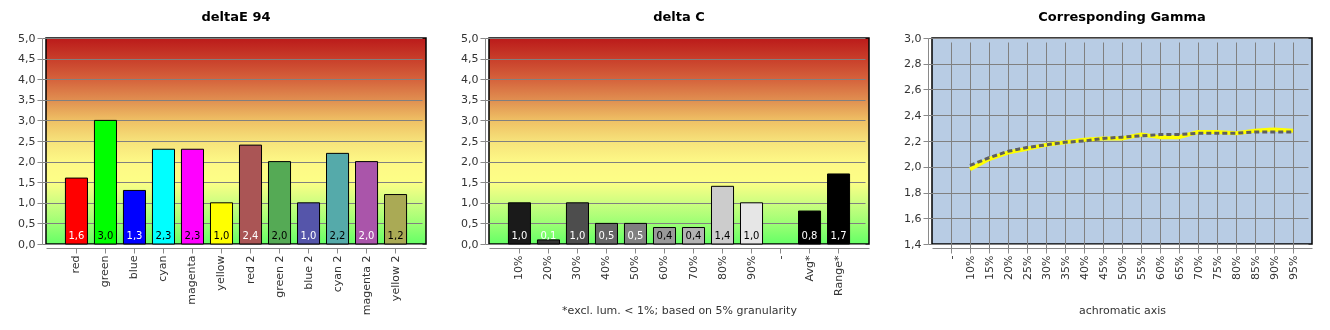 Image resolution: width=1330 pixels, height=330 pixels. I want to click on x-tick-label: green 2, so click(279, 276).